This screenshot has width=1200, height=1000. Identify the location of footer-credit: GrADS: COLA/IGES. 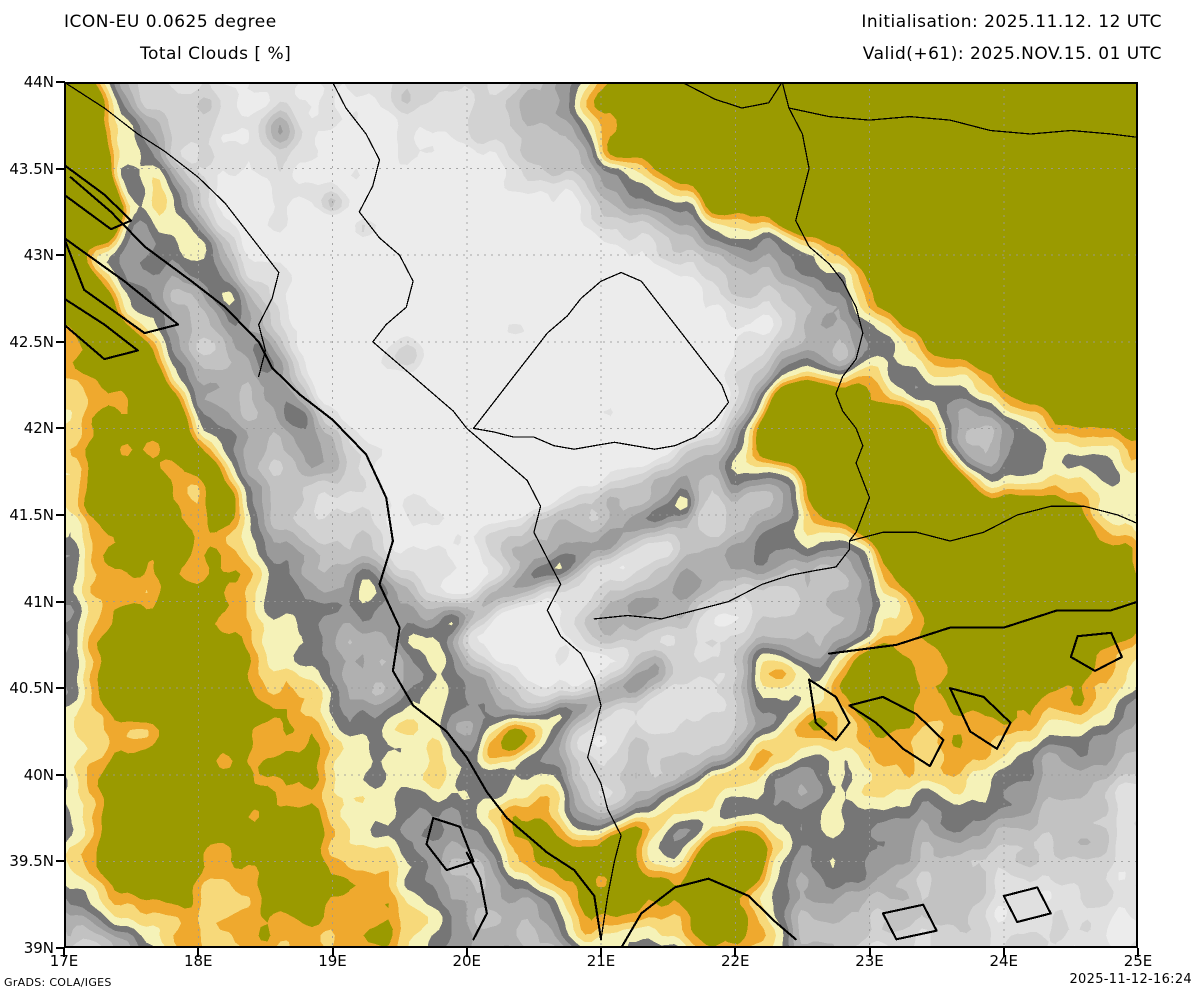
(58, 982).